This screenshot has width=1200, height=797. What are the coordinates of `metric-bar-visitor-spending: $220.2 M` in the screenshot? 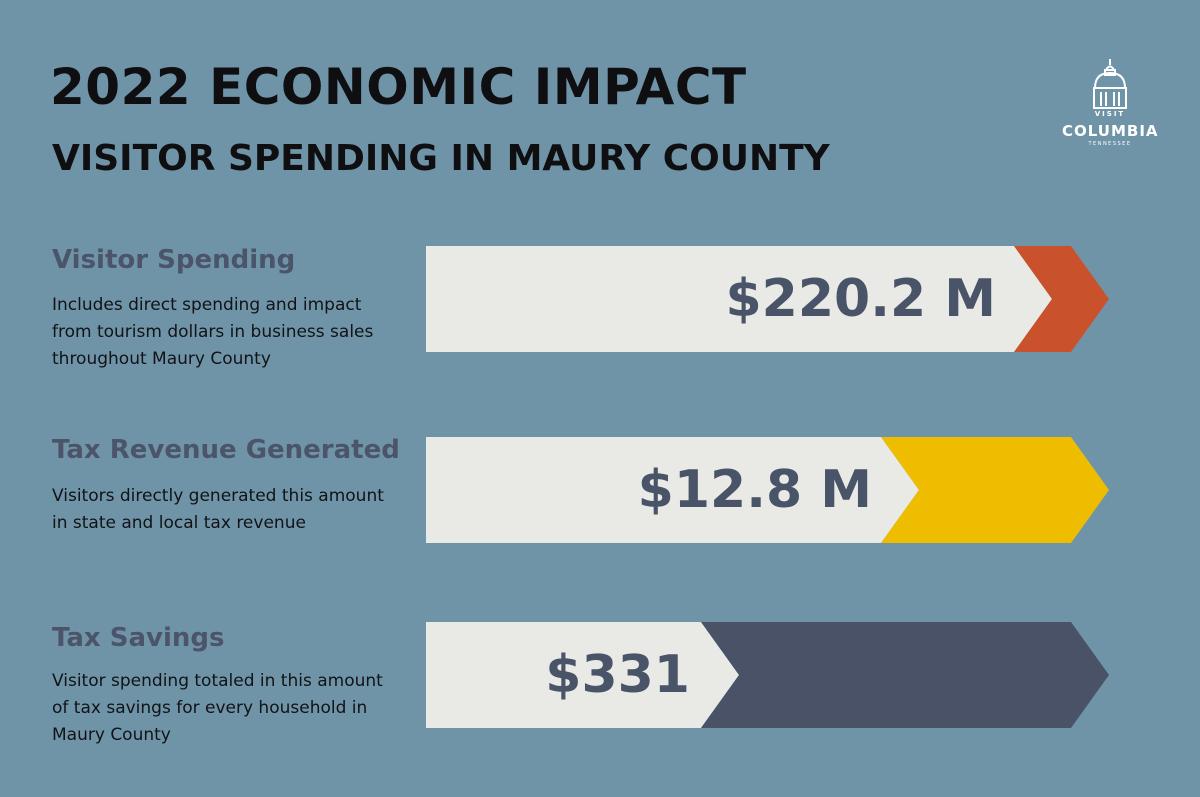 It's located at (771, 299).